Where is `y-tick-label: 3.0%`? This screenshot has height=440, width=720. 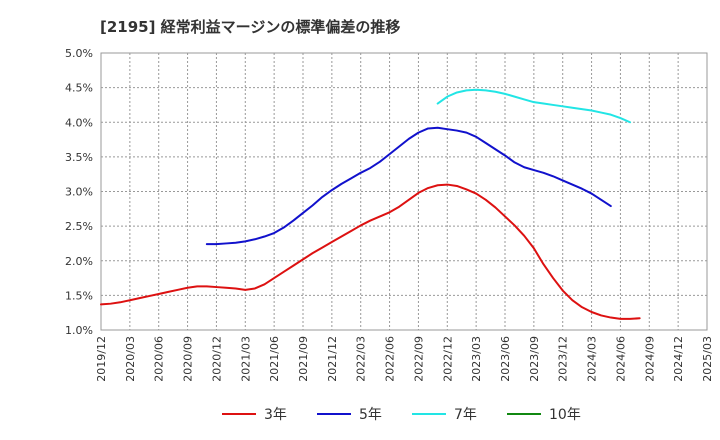 y-tick-label: 3.0% is located at coordinates (79, 192).